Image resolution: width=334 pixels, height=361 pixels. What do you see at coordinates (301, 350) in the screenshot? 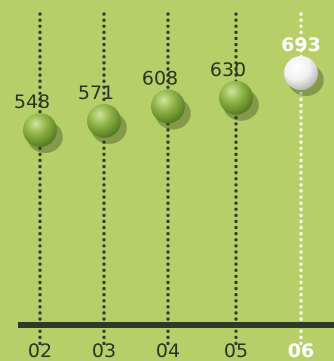
I see `x-tick-label: 06` at bounding box center [301, 350].